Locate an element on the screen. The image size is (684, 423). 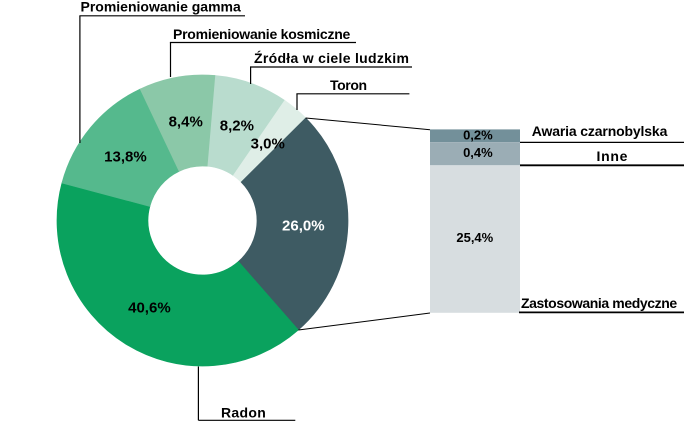
svg-text: Promieniowanie gamma is located at coordinates (161, 7).